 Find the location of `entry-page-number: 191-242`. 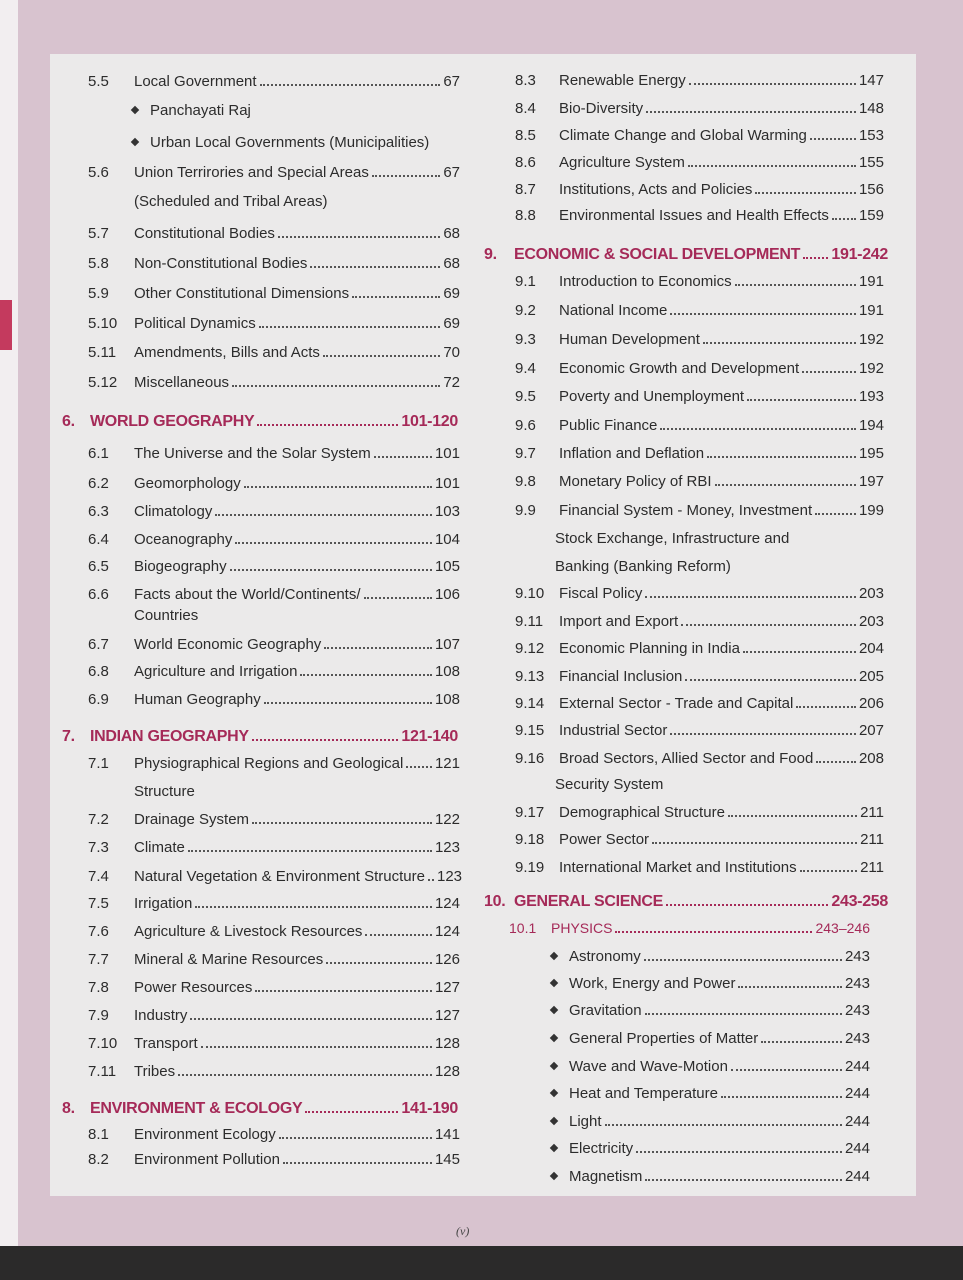

entry-page-number: 191-242 is located at coordinates (859, 254).